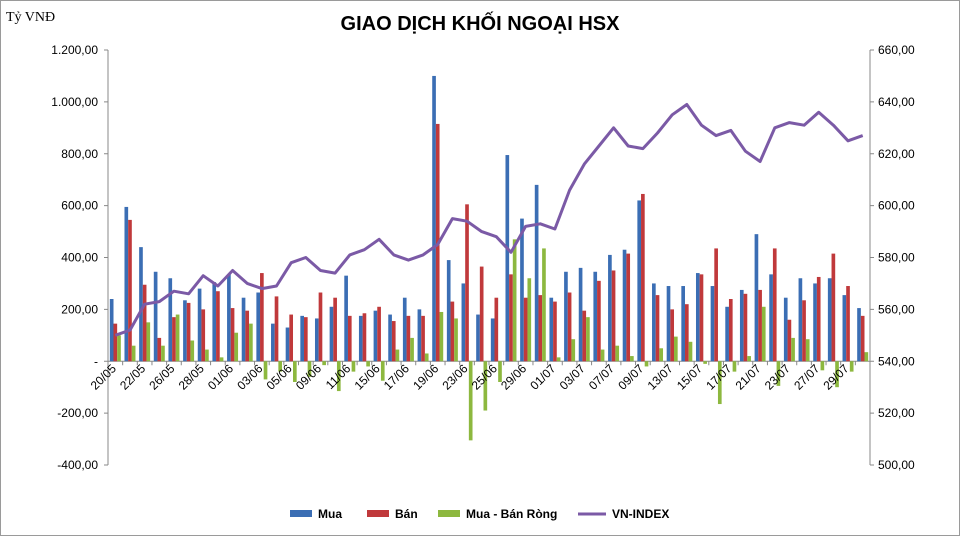  I want to click on chart-title: GIAO DỊCH KHỐI NGOẠI HSX, so click(481, 23).